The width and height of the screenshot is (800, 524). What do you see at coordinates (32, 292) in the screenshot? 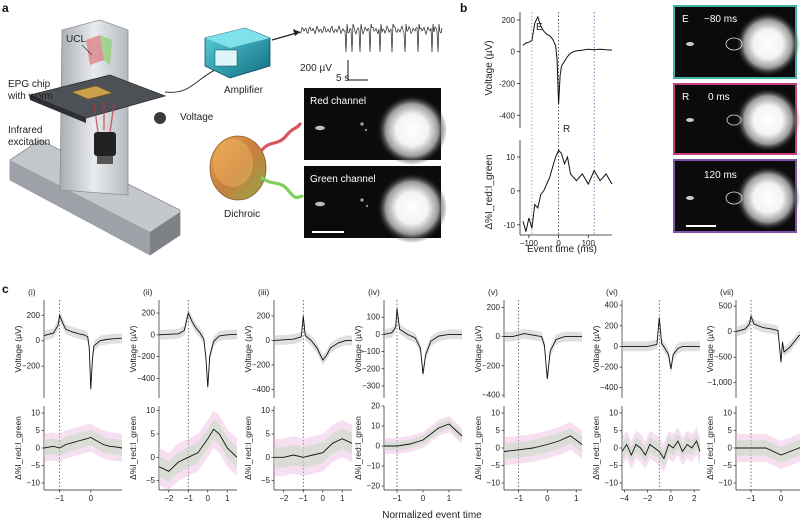
I see `c-subpanel-label: (i)` at bounding box center [32, 292].